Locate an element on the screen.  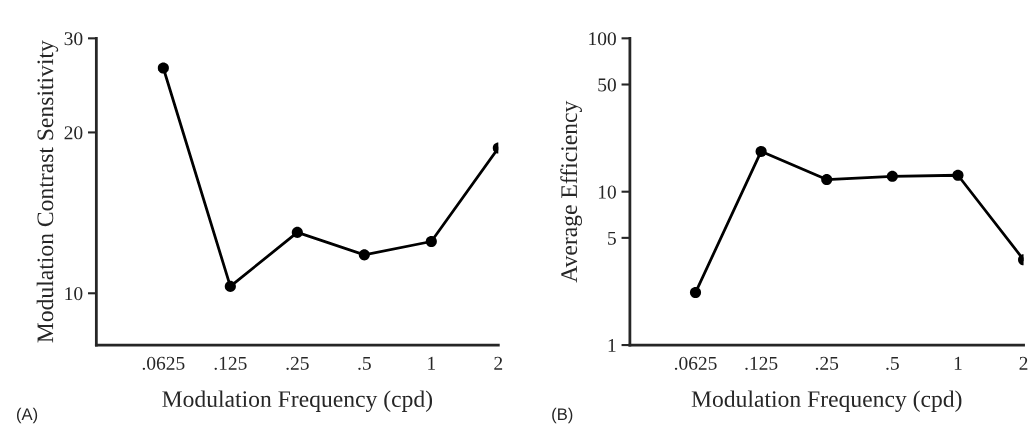
y-tick-label: 5 is located at coordinates (612, 238).